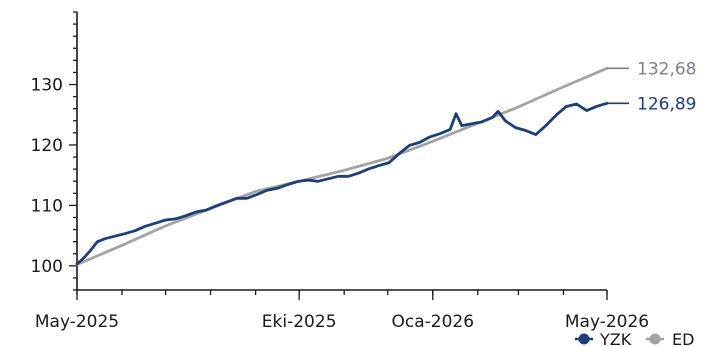 This screenshot has height=347, width=714. What do you see at coordinates (47, 146) in the screenshot?
I see `y-tick-label: 120` at bounding box center [47, 146].